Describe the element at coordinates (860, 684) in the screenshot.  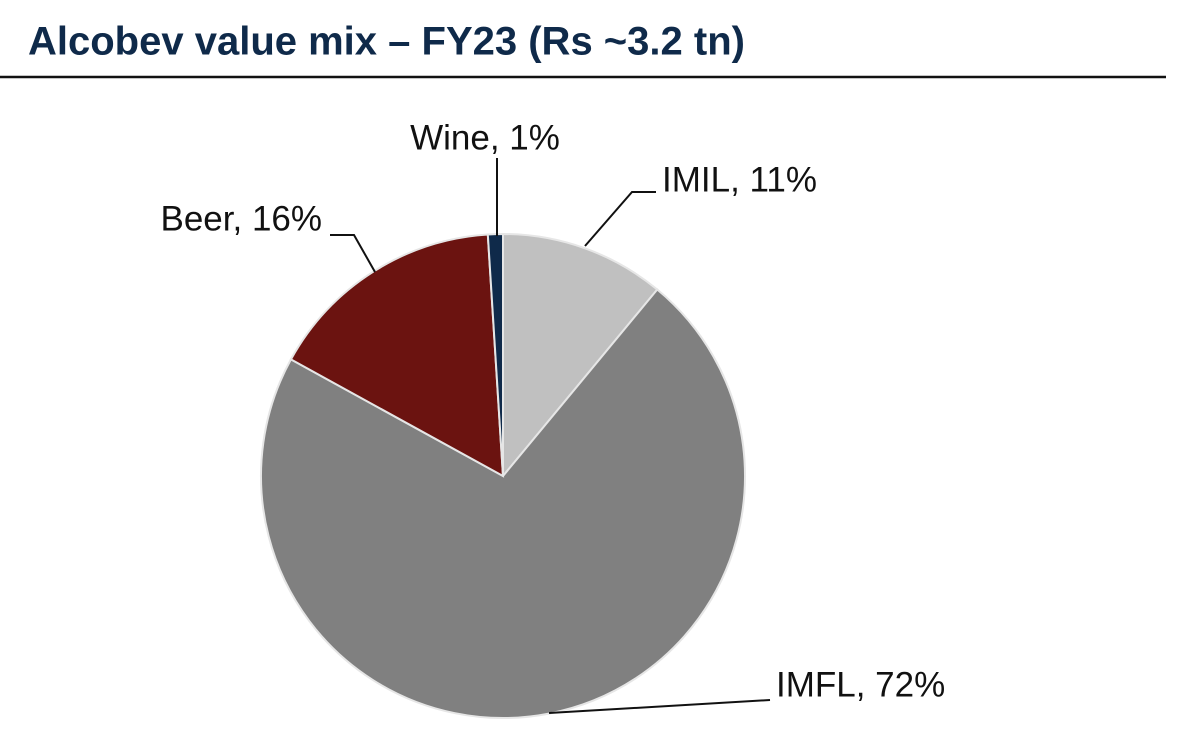
I see `data-label: IMFL, 72%` at that location.